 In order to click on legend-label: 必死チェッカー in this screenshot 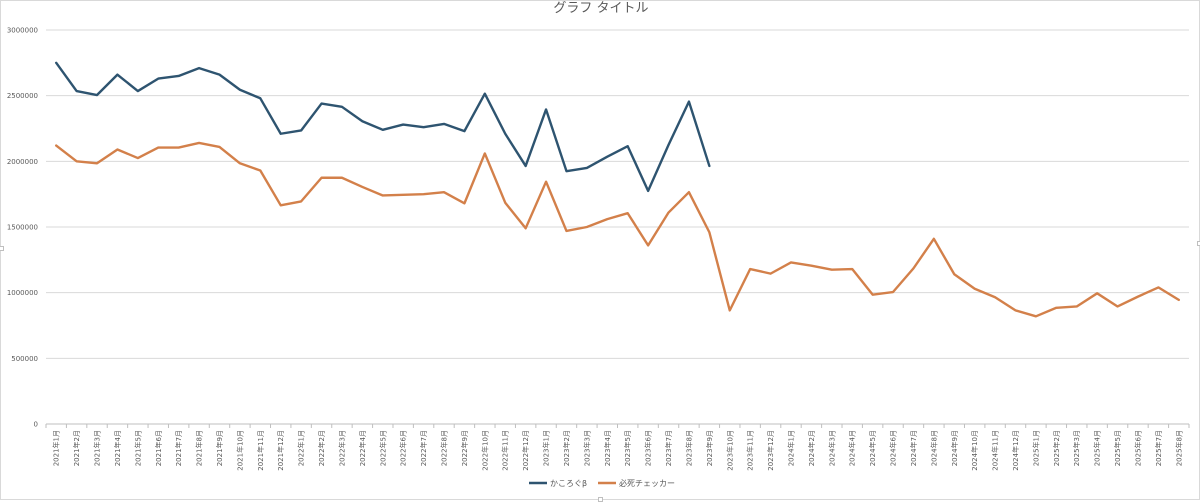, I will do `click(647, 483)`.